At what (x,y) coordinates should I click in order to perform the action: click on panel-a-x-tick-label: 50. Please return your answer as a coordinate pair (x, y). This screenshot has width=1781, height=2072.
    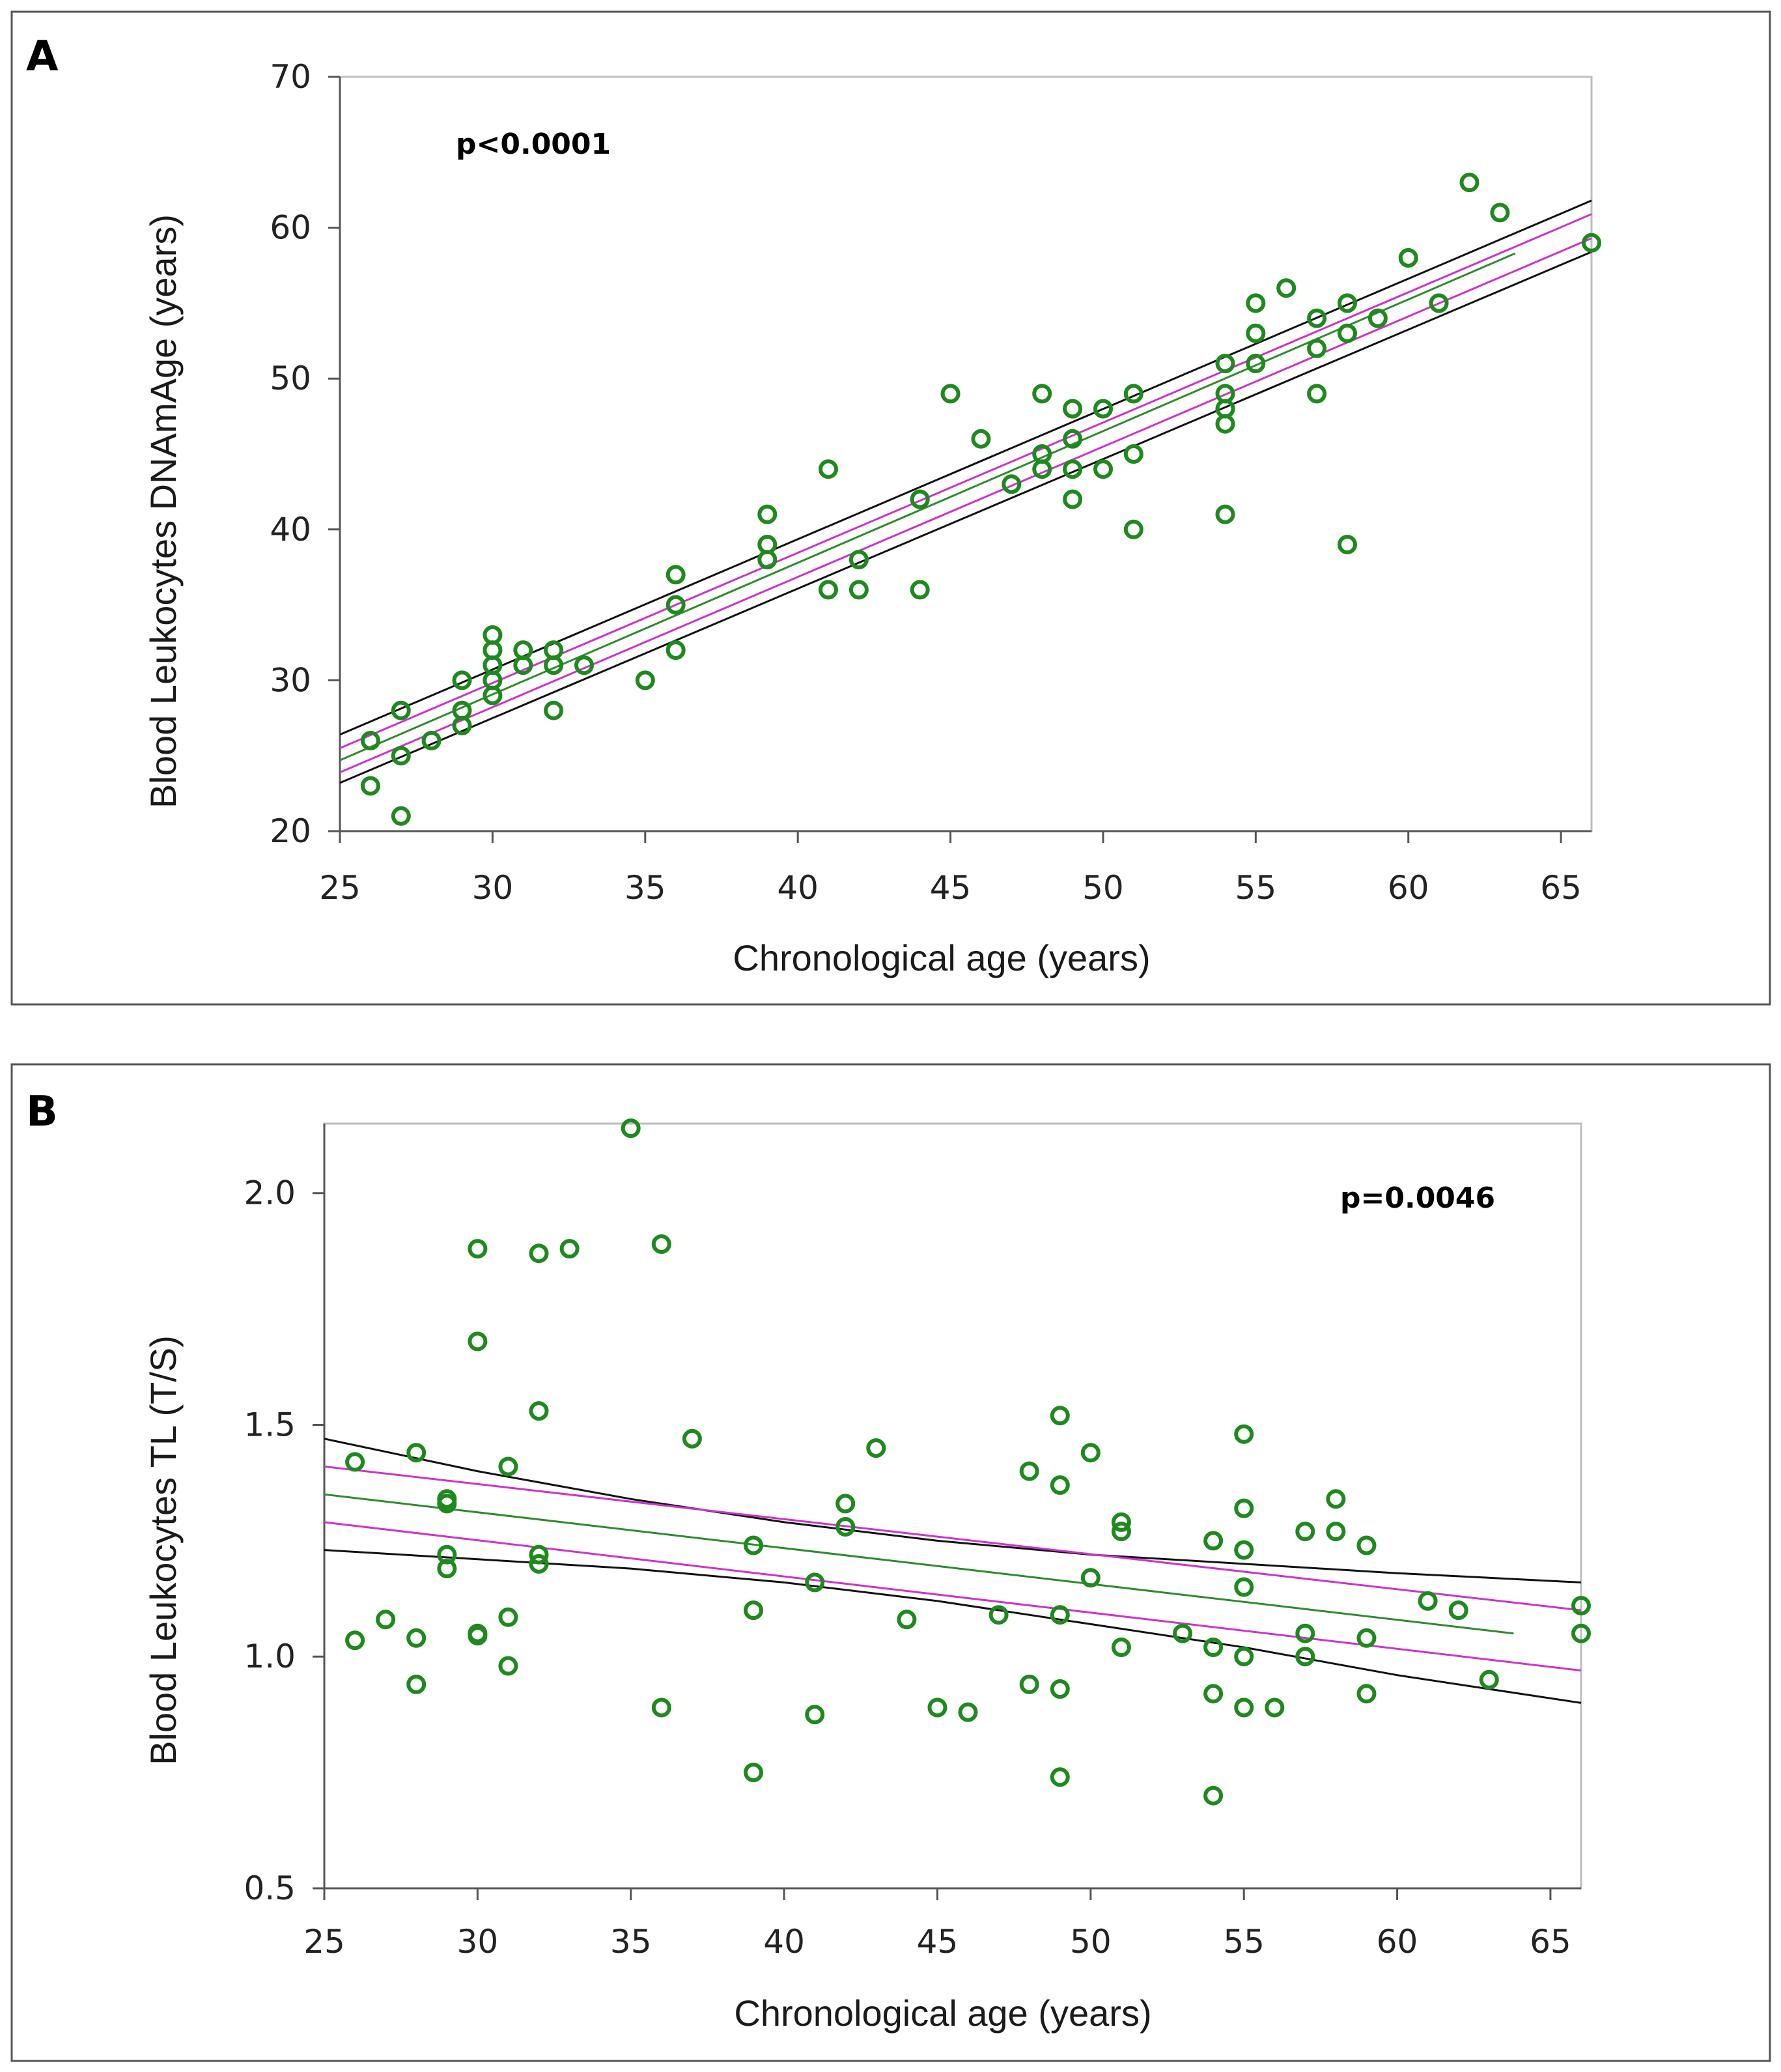
    Looking at the image, I should click on (1103, 888).